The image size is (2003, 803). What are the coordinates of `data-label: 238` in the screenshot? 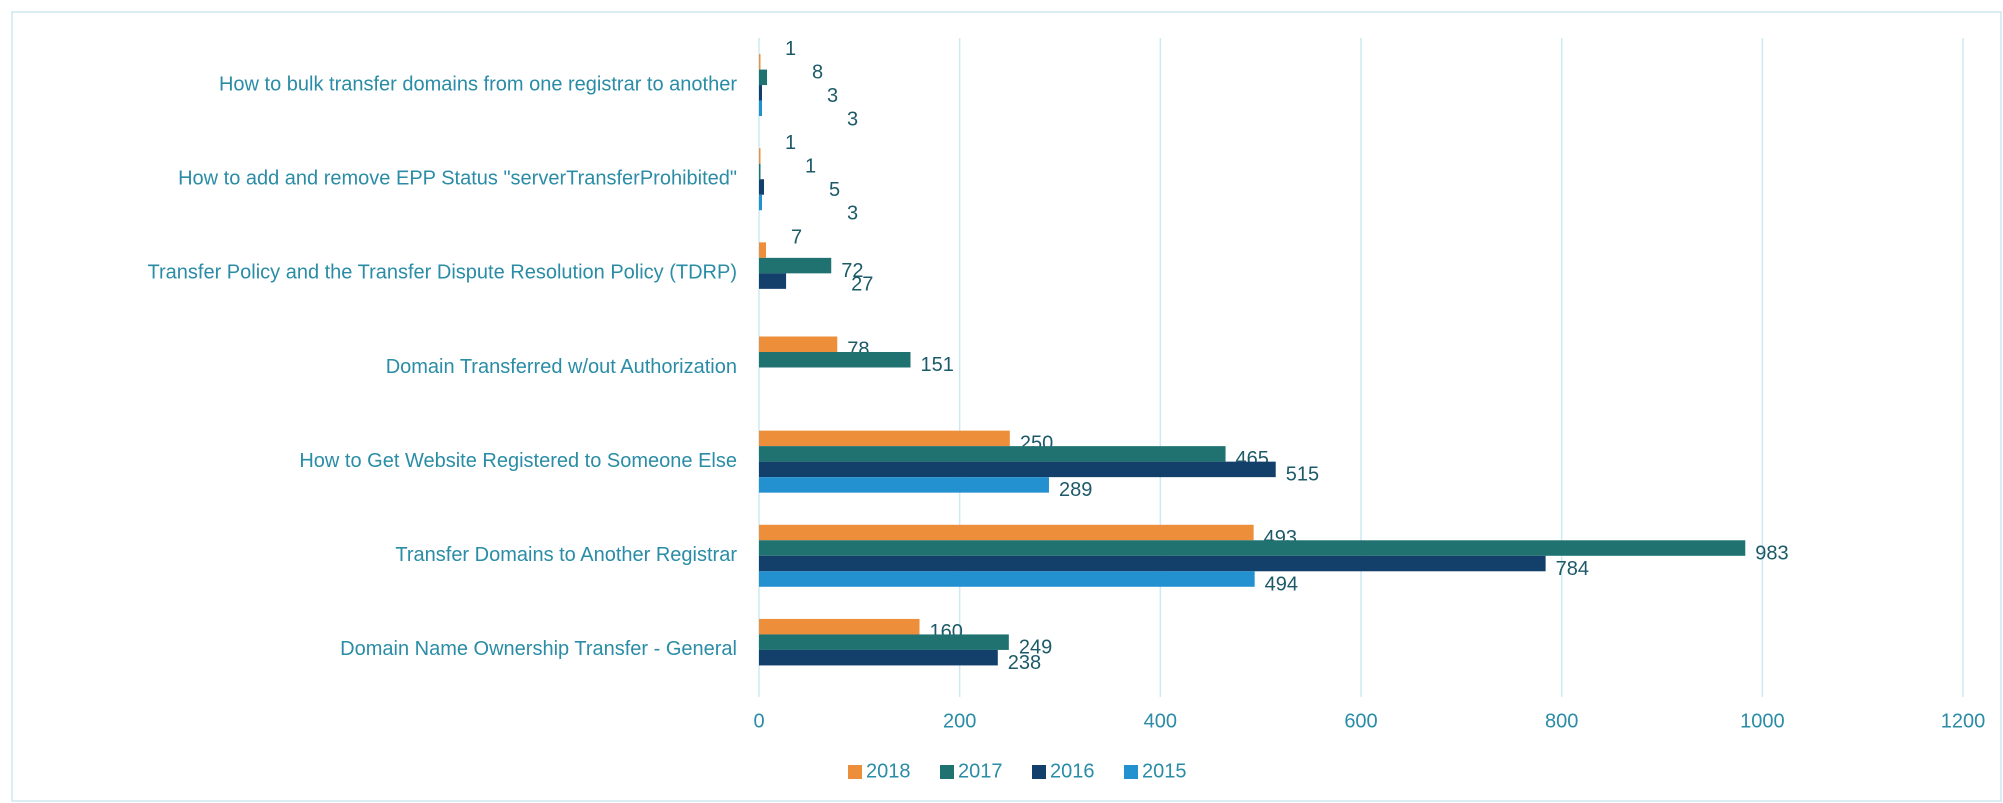 It's located at (1024, 663).